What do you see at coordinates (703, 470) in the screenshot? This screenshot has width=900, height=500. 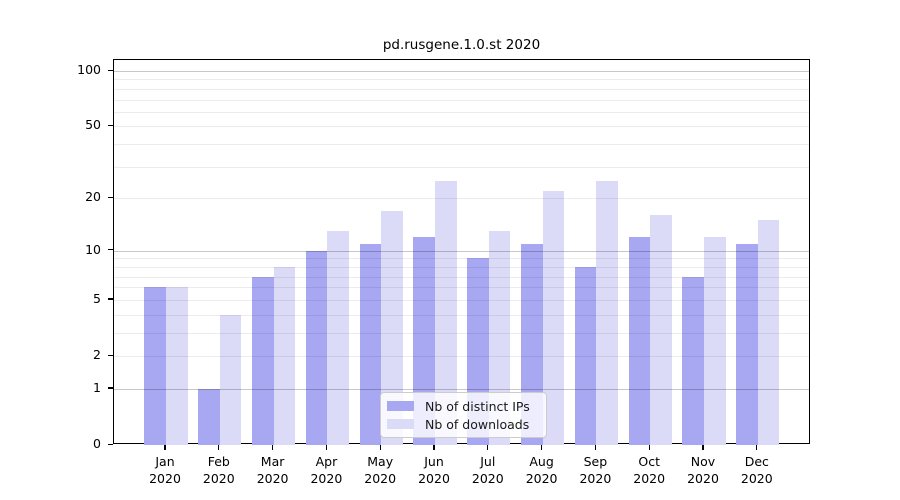 I see `x-tick-label-nov: Nov 2020` at bounding box center [703, 470].